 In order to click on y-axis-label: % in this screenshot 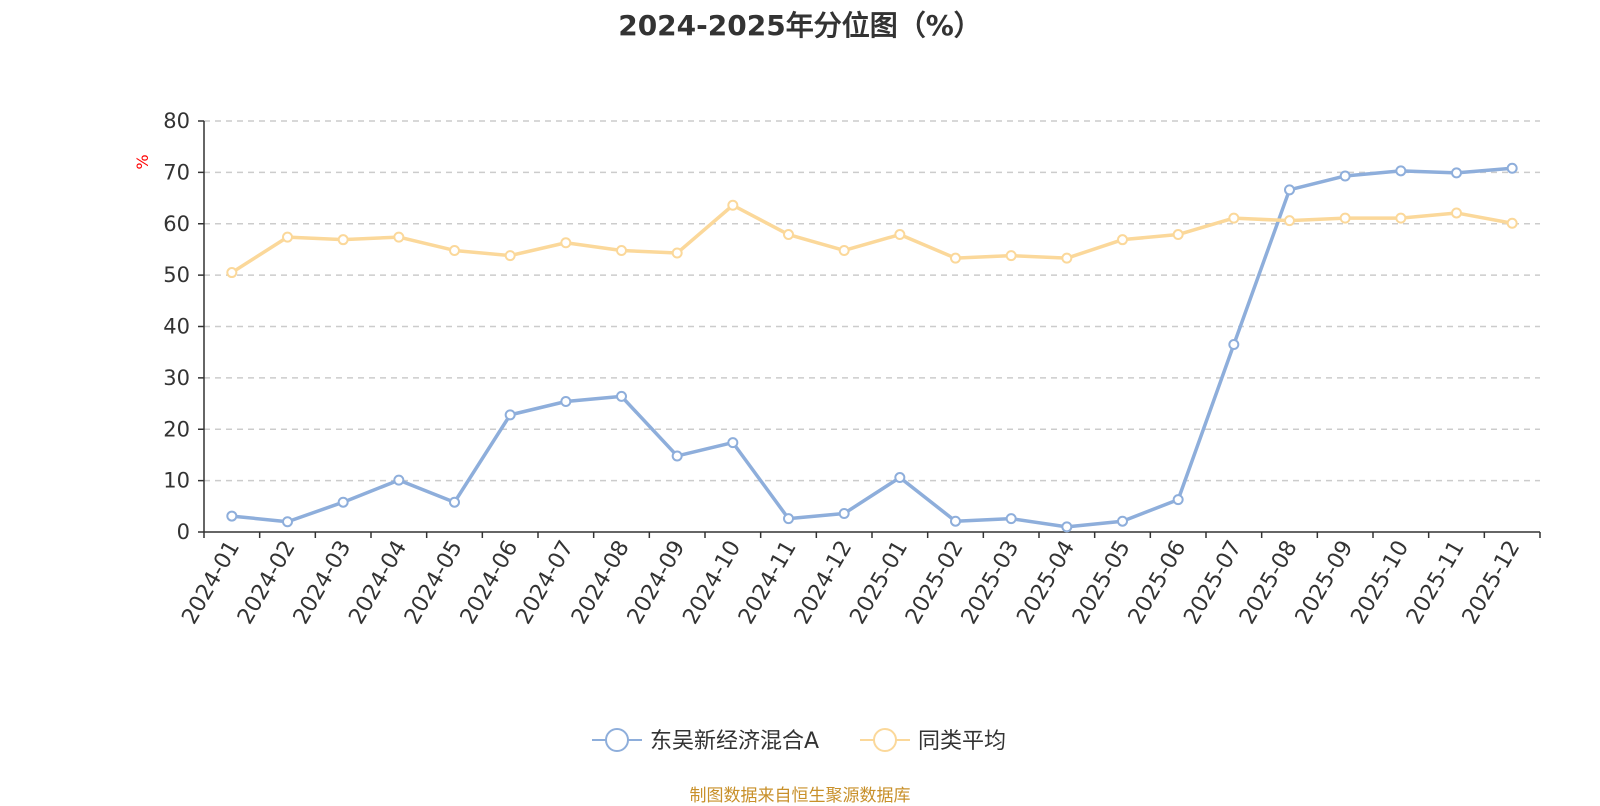, I will do `click(142, 161)`.